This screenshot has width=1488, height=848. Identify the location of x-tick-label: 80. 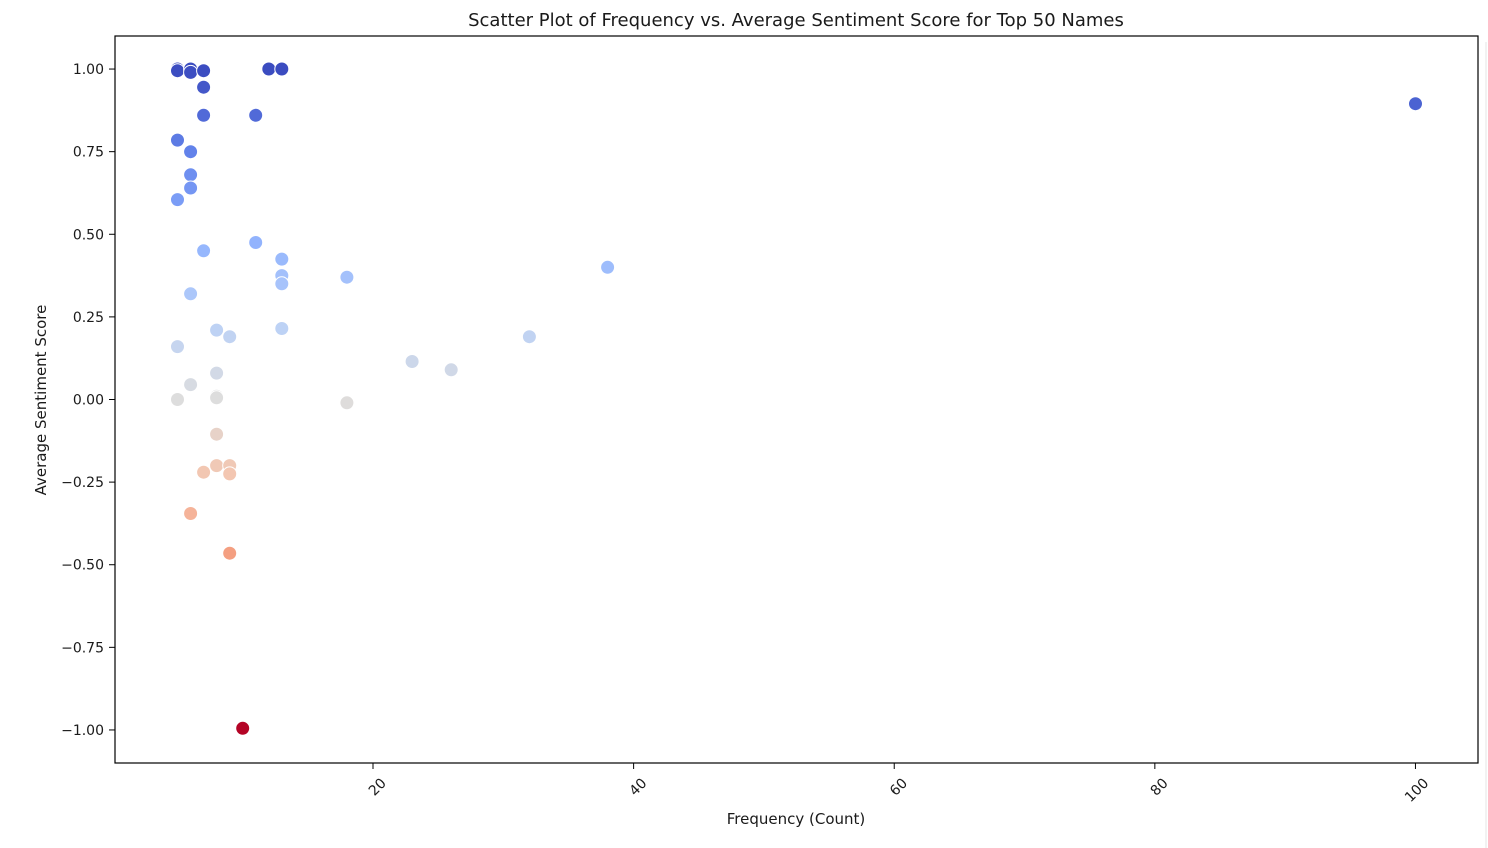
(1160, 787).